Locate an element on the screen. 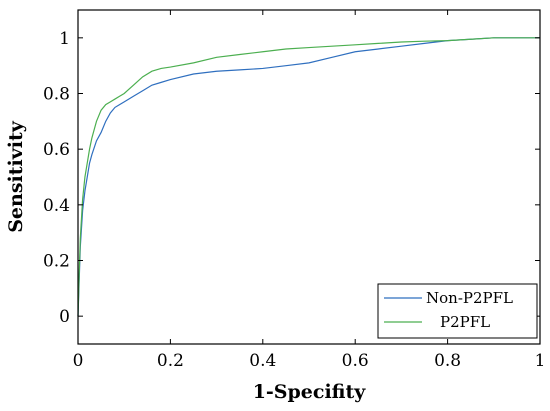 This screenshot has width=550, height=411. legend-label-p2pfl: P2PFL is located at coordinates (465, 322).